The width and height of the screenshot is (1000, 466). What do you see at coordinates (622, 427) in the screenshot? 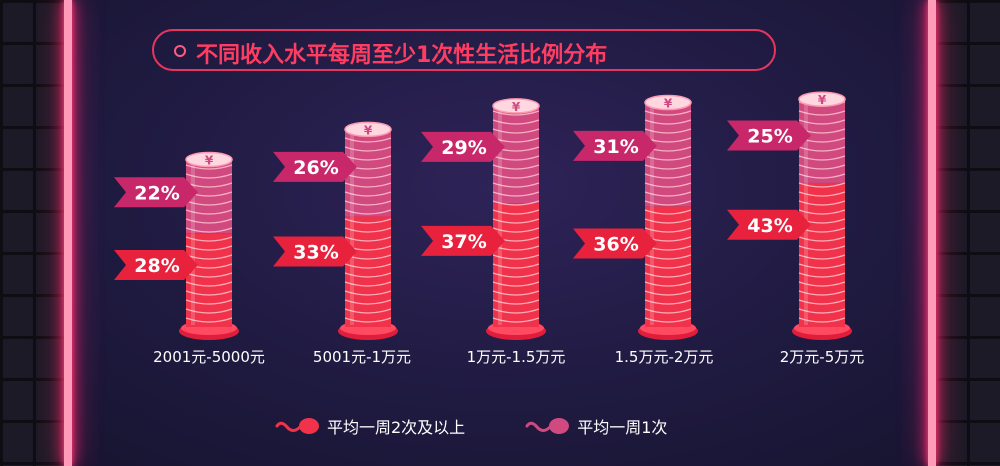
I see `legend-label-once: 平均一周1次` at bounding box center [622, 427].